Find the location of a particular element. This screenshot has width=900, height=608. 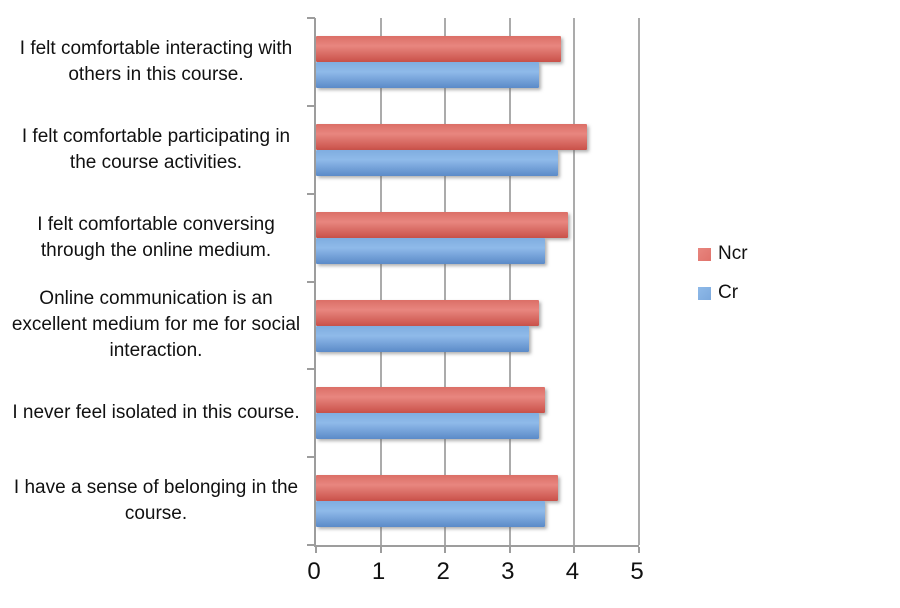

x-axis-tick-label: 2 is located at coordinates (443, 571).